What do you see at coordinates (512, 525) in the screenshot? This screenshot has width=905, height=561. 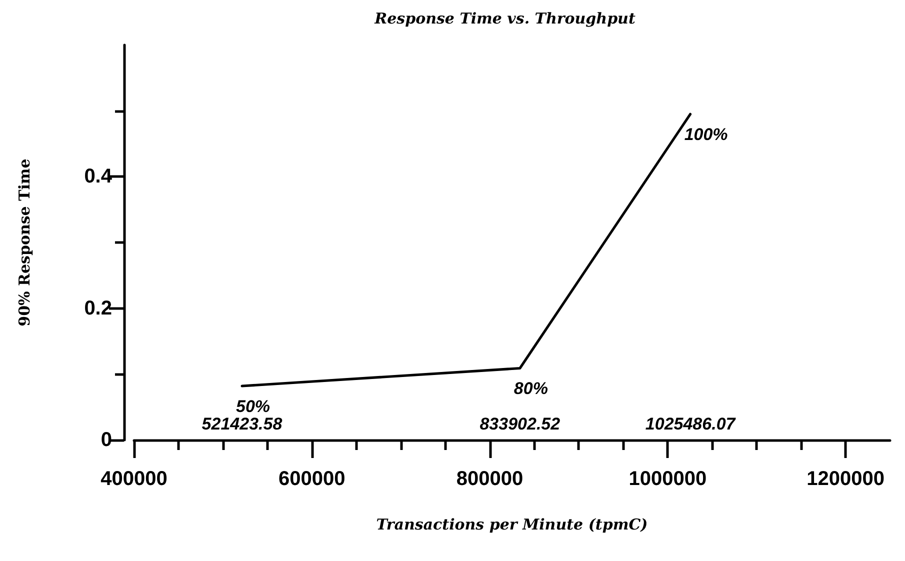 I see `x-axis-title: Transactions per Minute (tpmC)` at bounding box center [512, 525].